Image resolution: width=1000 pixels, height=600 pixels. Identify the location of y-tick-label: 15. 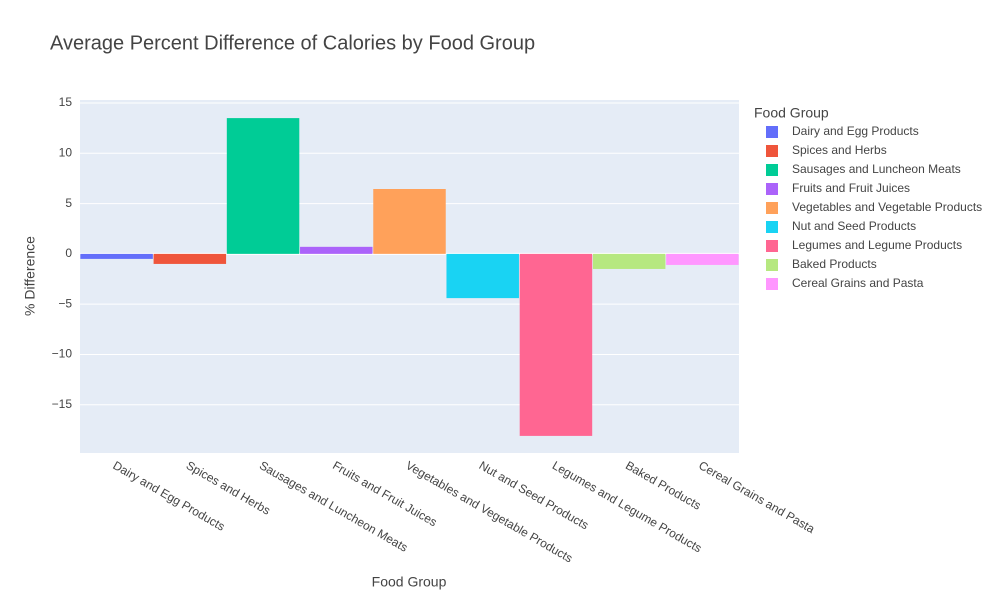
(66, 102).